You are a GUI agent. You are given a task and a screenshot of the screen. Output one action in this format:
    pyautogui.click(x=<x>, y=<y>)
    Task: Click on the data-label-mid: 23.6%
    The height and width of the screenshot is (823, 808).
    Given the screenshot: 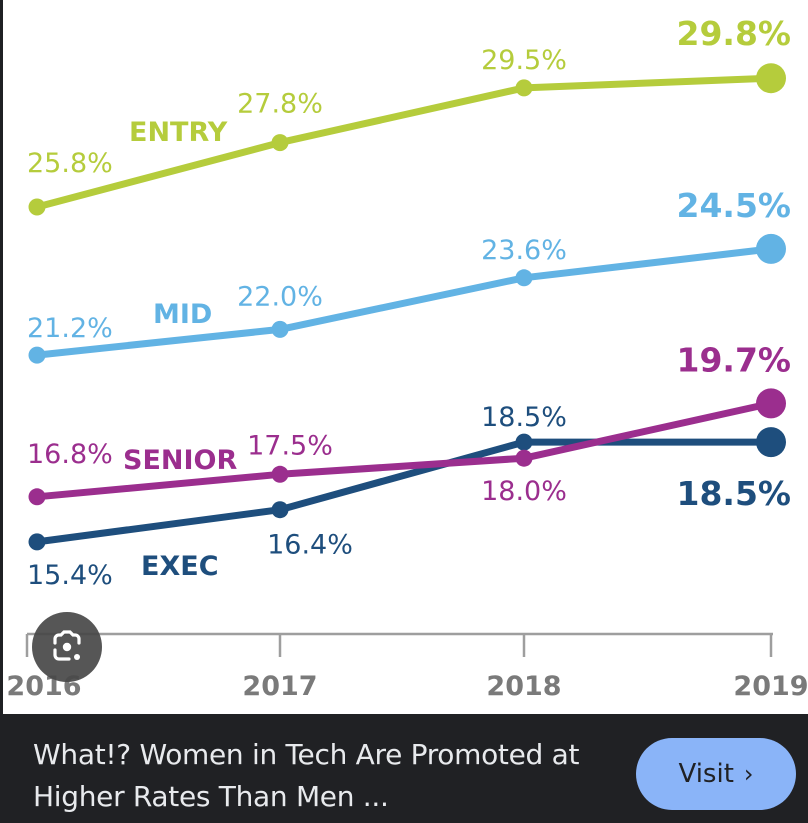 What is the action you would take?
    pyautogui.click(x=524, y=250)
    